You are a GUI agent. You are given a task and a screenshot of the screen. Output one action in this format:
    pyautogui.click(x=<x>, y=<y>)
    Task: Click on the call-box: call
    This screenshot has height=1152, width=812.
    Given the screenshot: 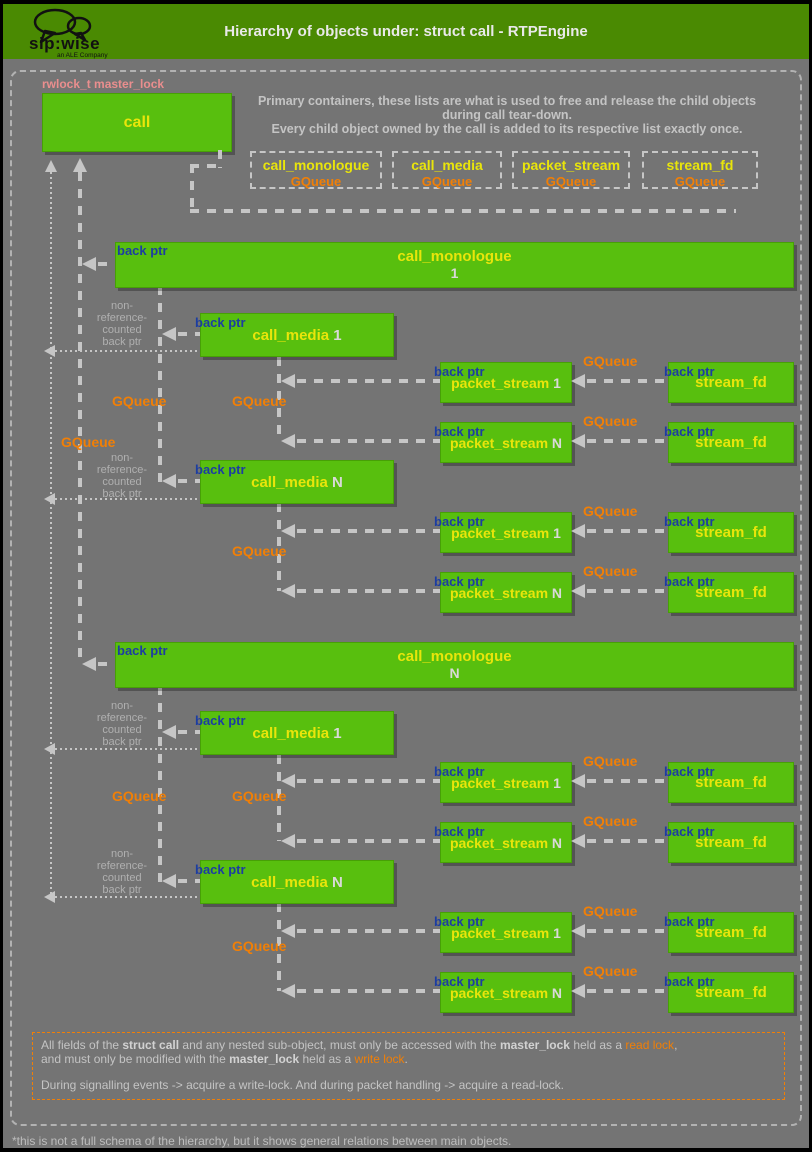 What is the action you would take?
    pyautogui.click(x=137, y=122)
    